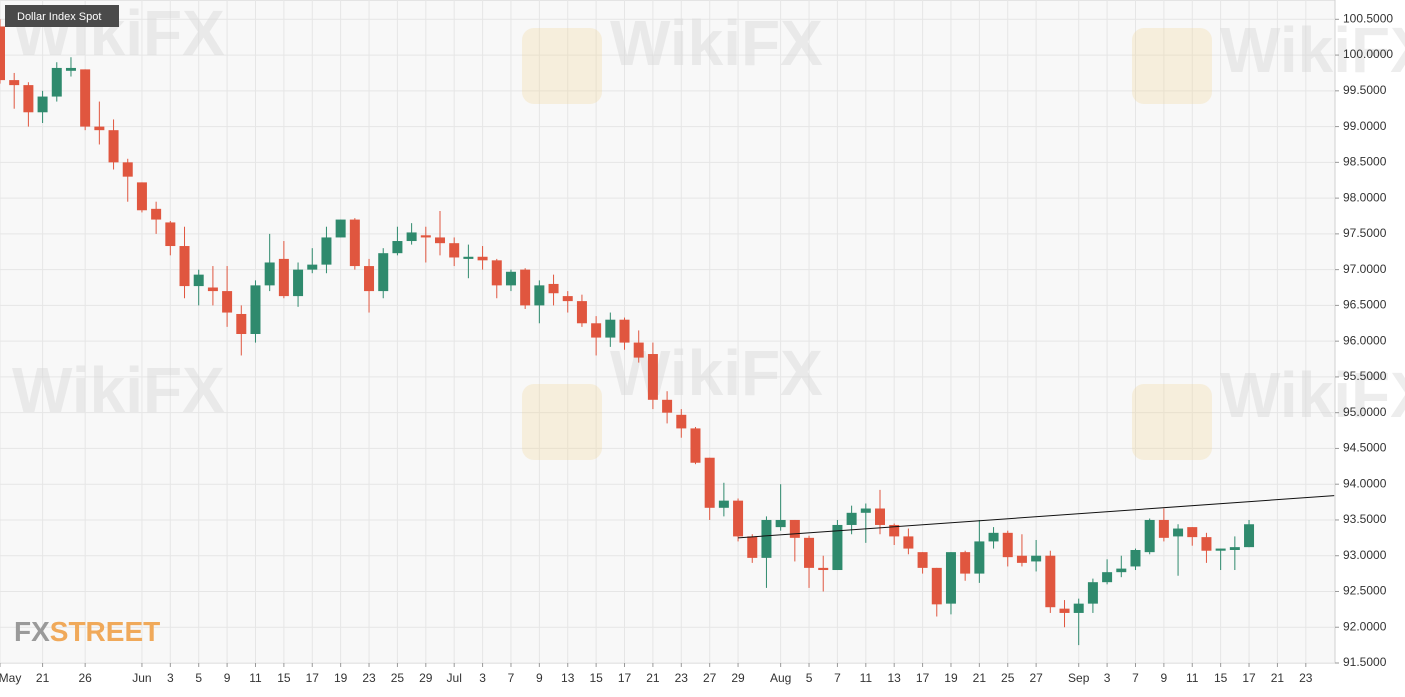 Image resolution: width=1405 pixels, height=697 pixels. What do you see at coordinates (738, 678) in the screenshot?
I see `x-tick-label: 29` at bounding box center [738, 678].